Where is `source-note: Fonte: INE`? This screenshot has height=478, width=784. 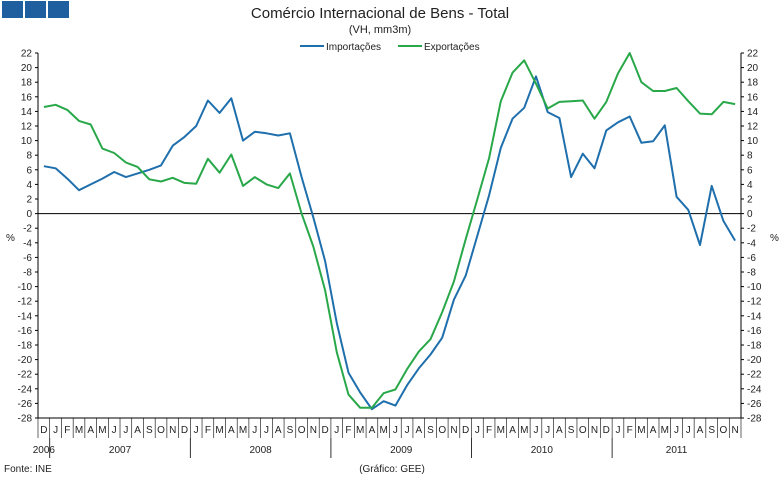
source-note: Fonte: INE is located at coordinates (28, 469).